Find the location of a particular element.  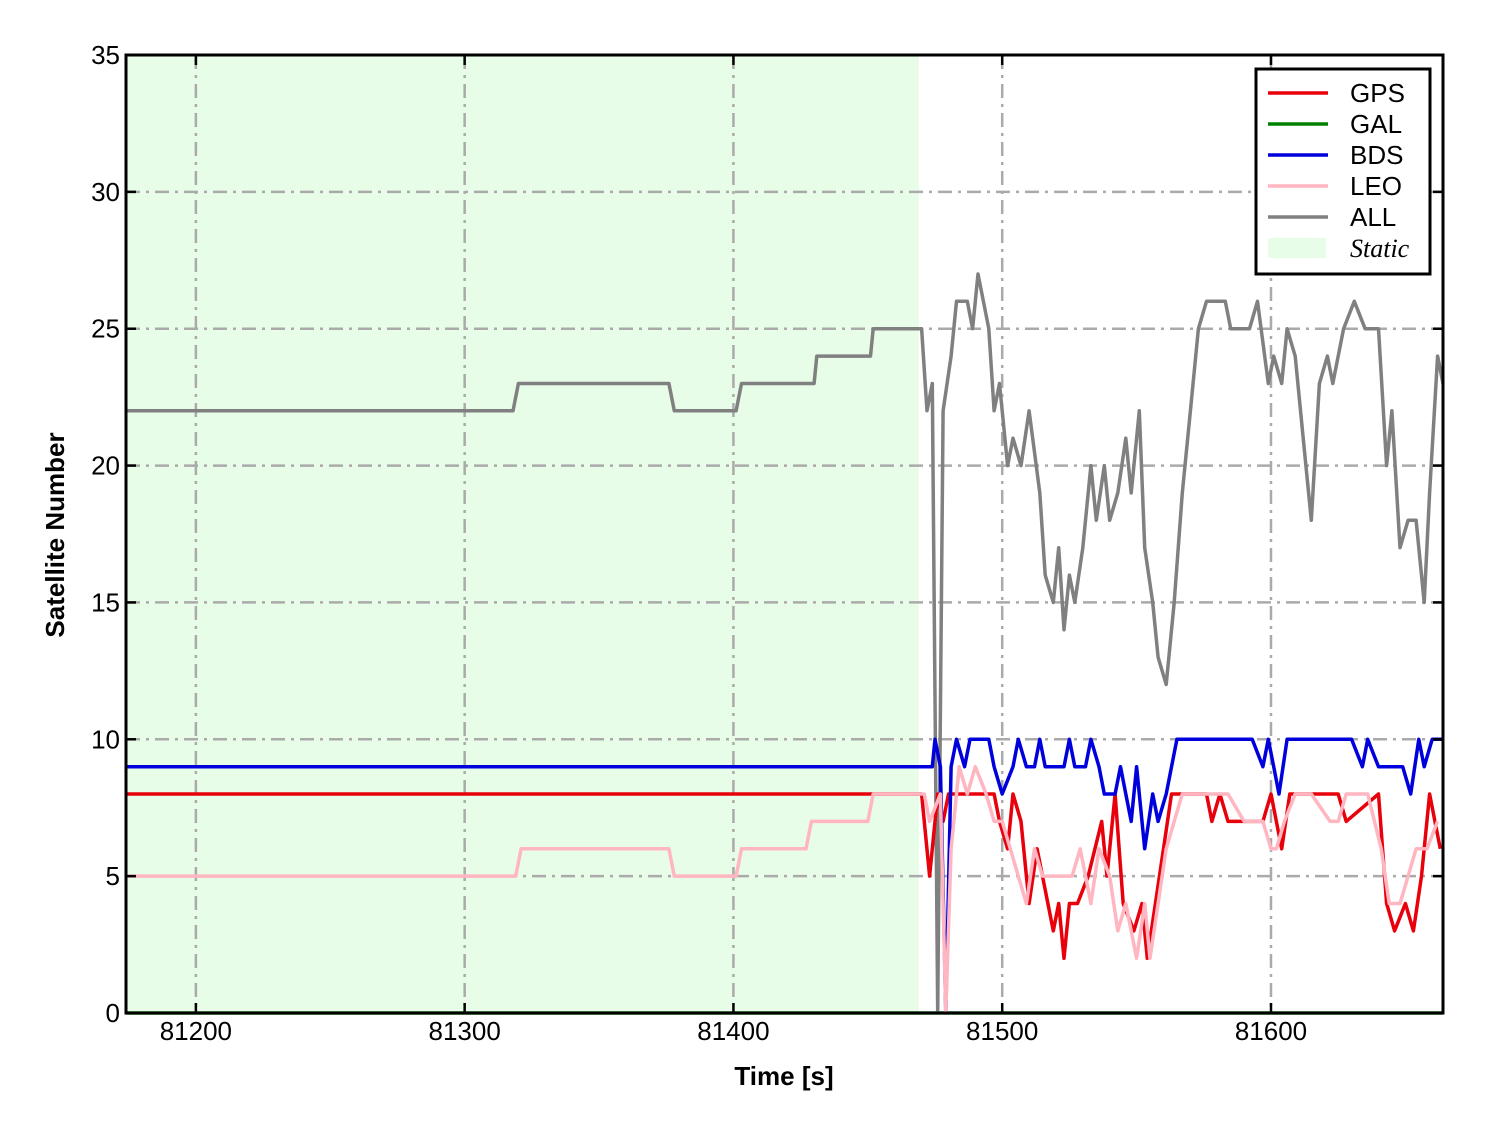

legend-label-leo: LEO is located at coordinates (1376, 186).